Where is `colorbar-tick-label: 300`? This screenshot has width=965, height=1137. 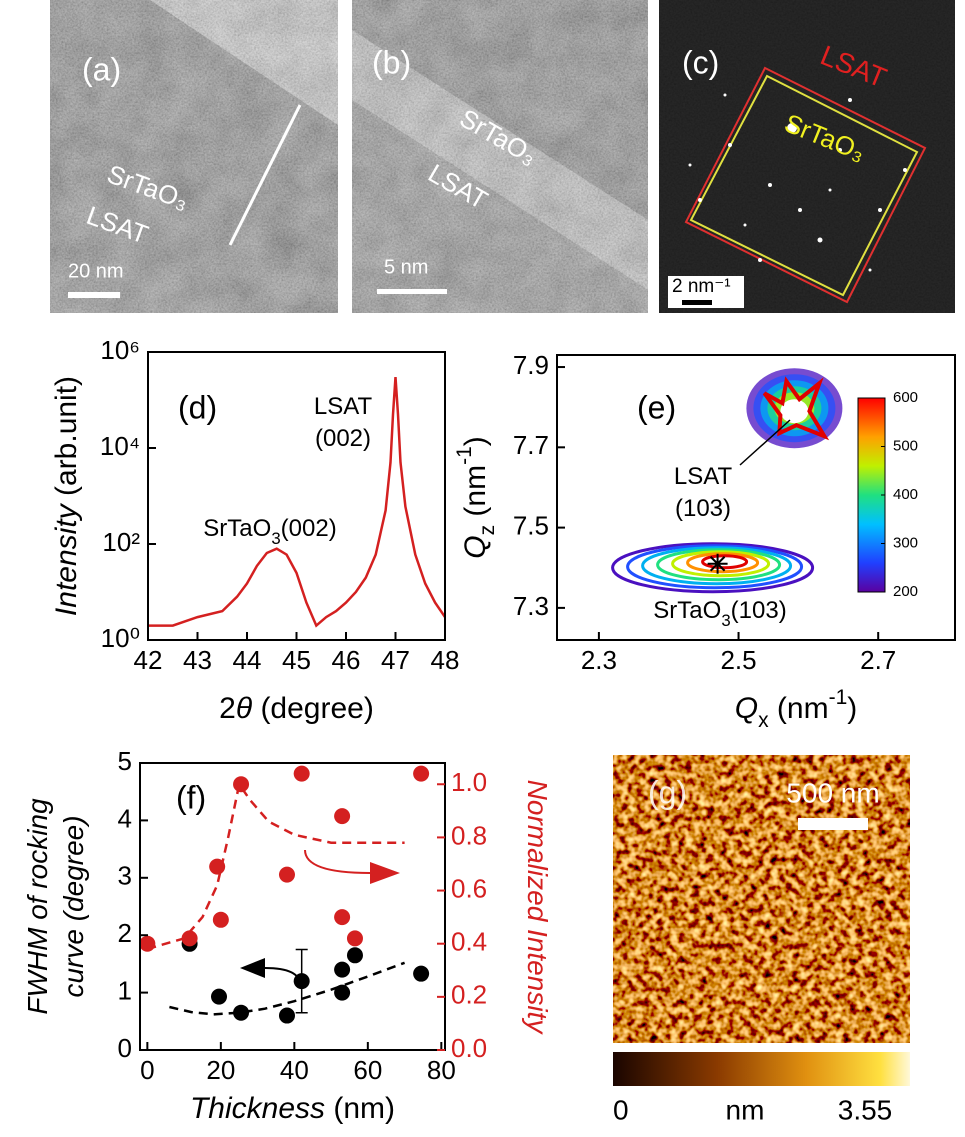 colorbar-tick-label: 300 is located at coordinates (905, 542).